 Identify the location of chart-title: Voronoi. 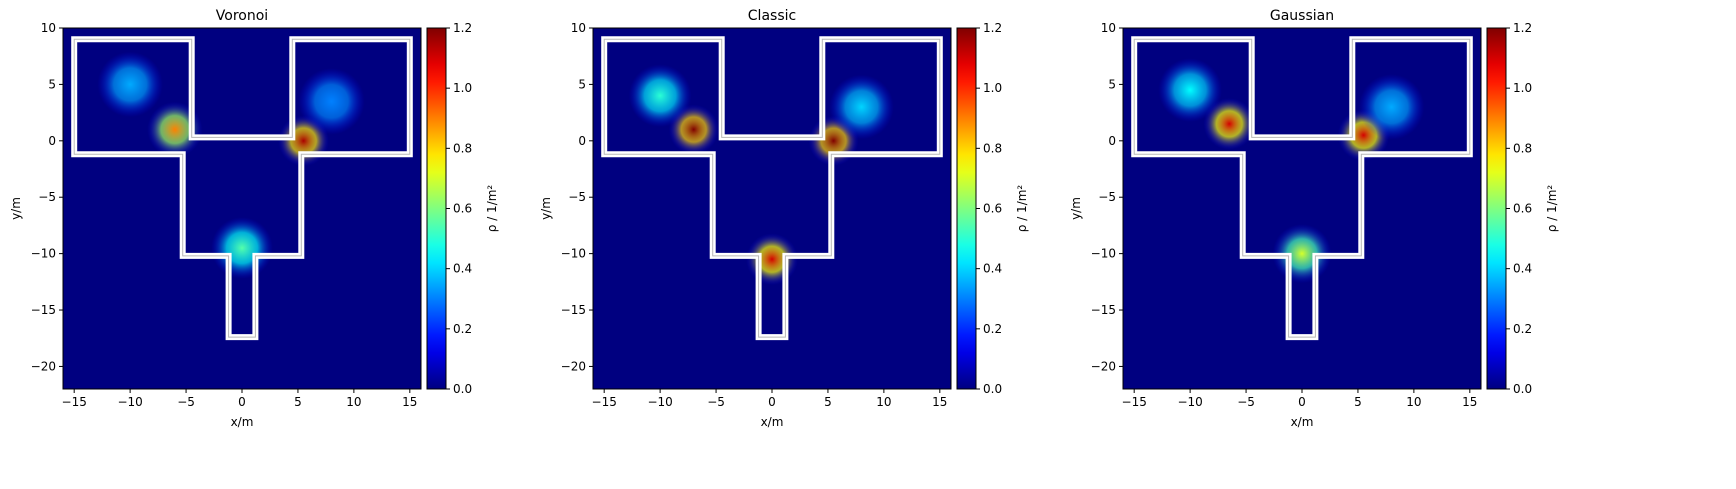
(242, 16).